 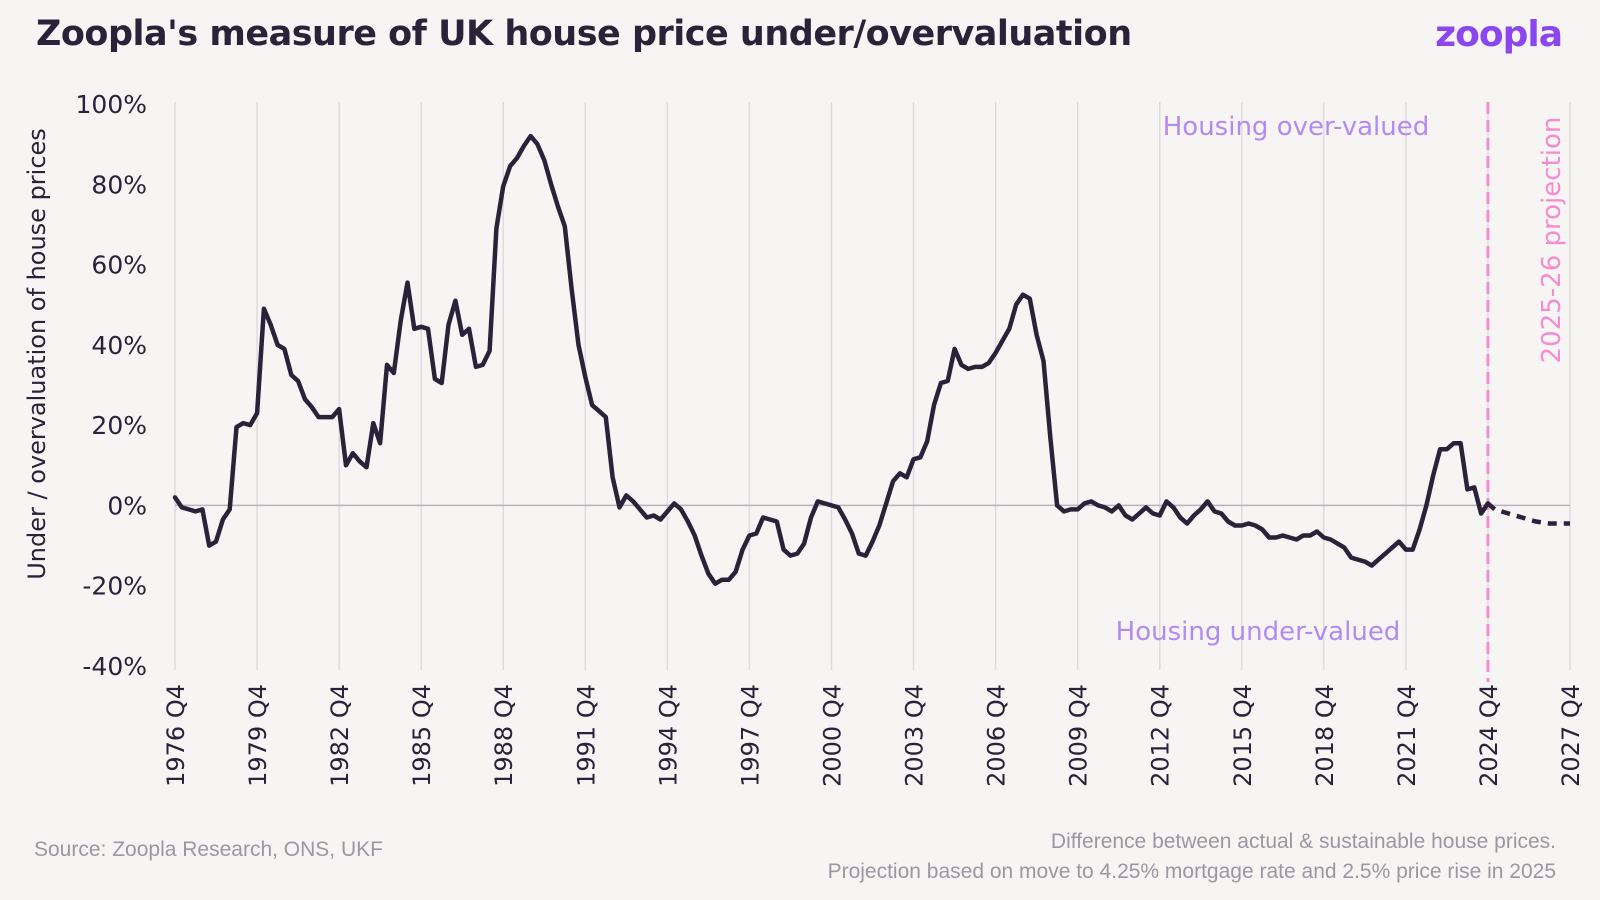 I want to click on y-tick-label: 40%, so click(x=119, y=345).